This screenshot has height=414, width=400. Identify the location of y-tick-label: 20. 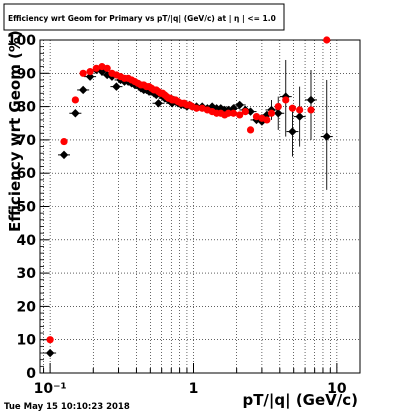
(27, 307).